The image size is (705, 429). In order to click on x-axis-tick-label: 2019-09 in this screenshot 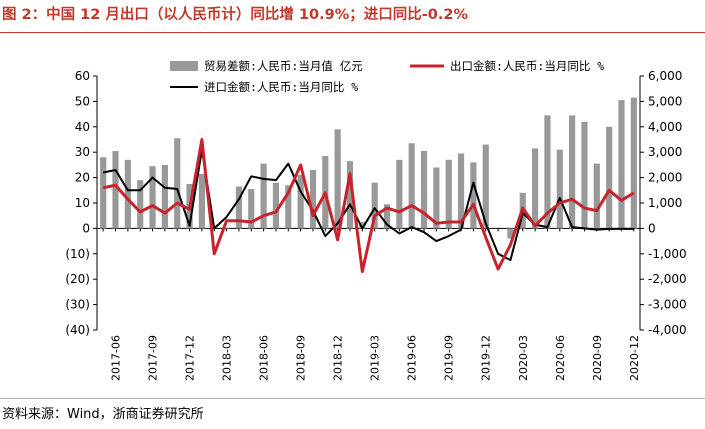, I will do `click(449, 358)`.